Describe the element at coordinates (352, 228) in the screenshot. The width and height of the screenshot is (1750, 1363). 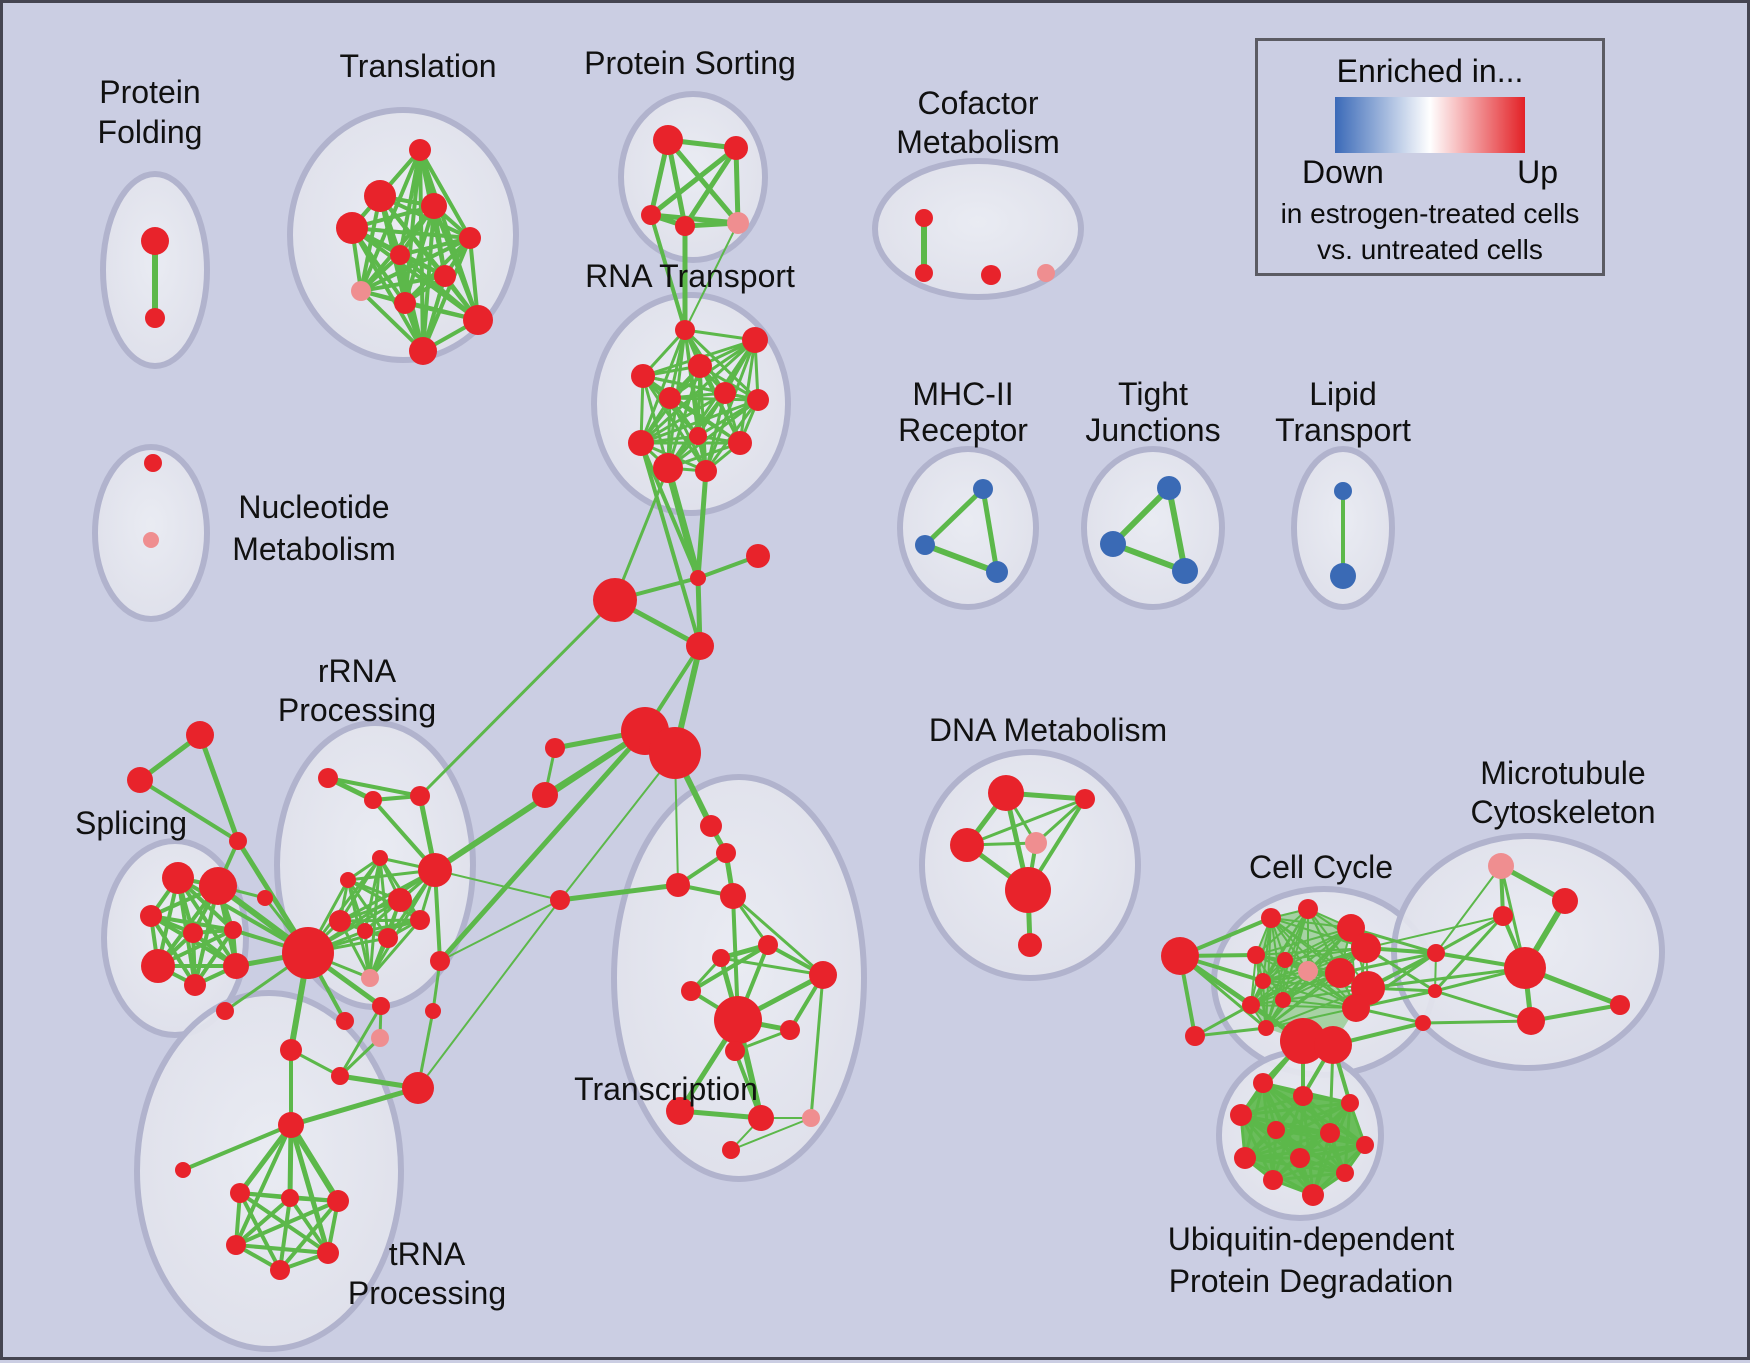
I see `network-node-t4` at that location.